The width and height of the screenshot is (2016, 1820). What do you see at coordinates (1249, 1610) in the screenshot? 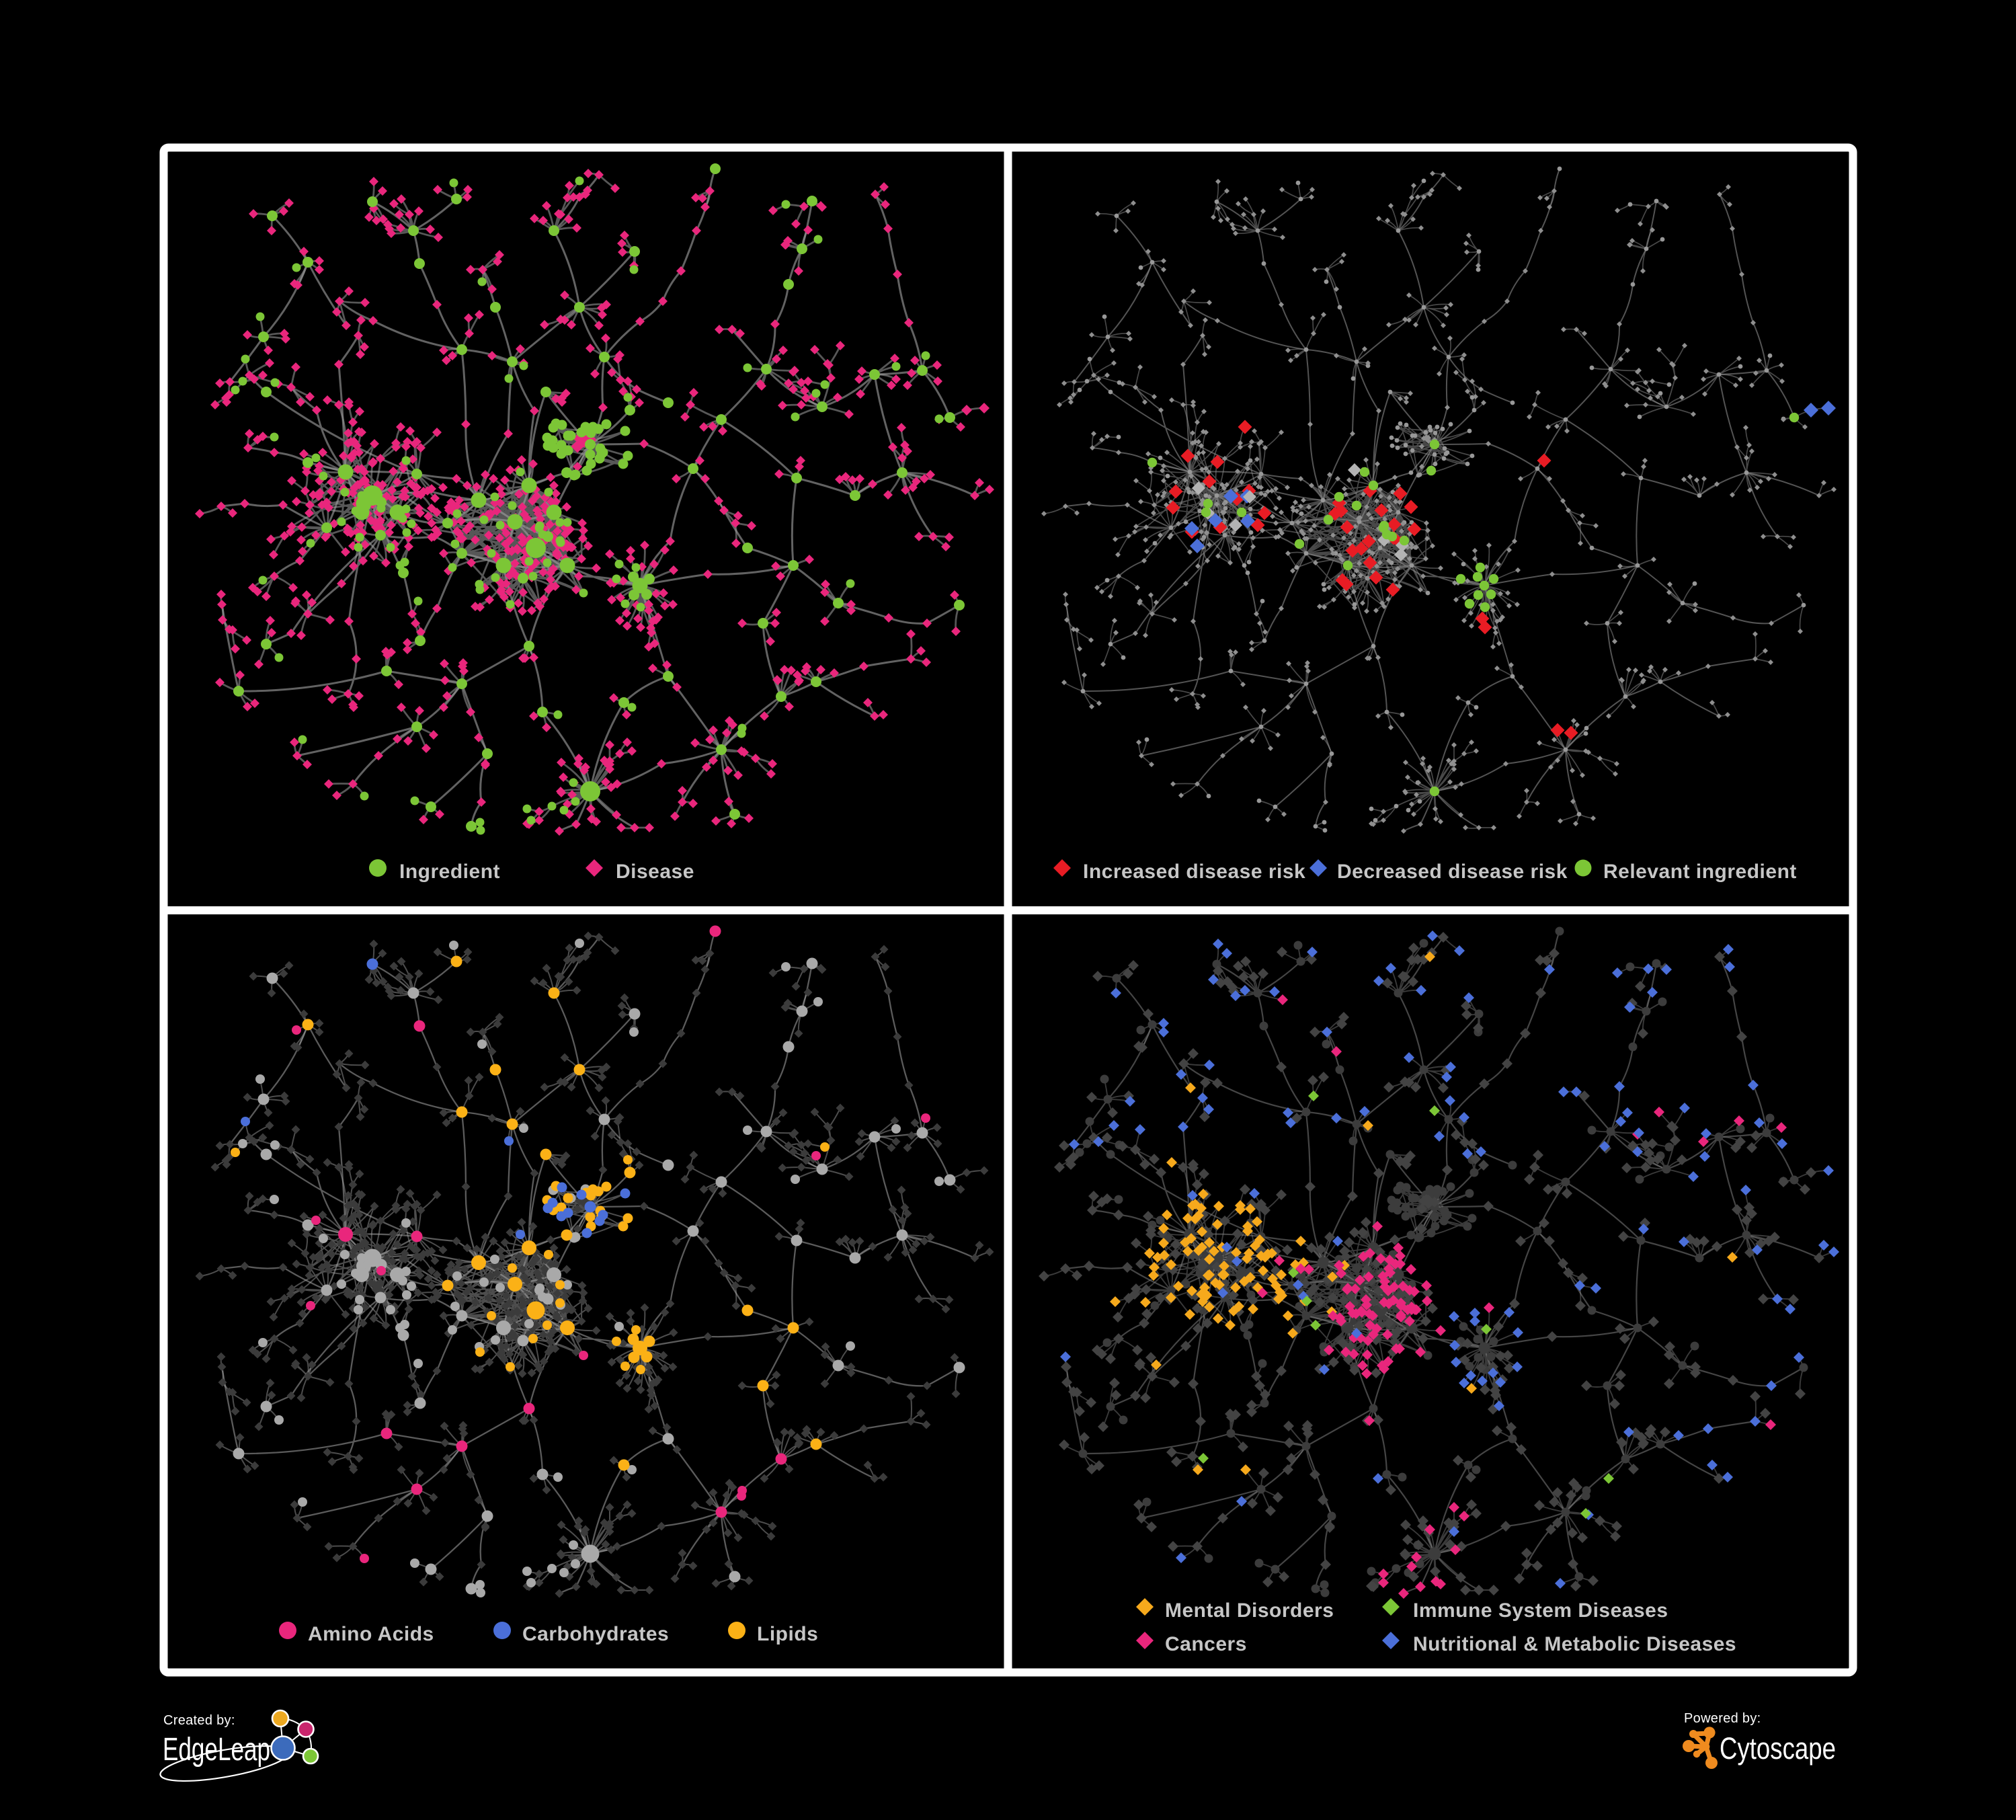
I see `svg-text: Mental Disorders` at bounding box center [1249, 1610].